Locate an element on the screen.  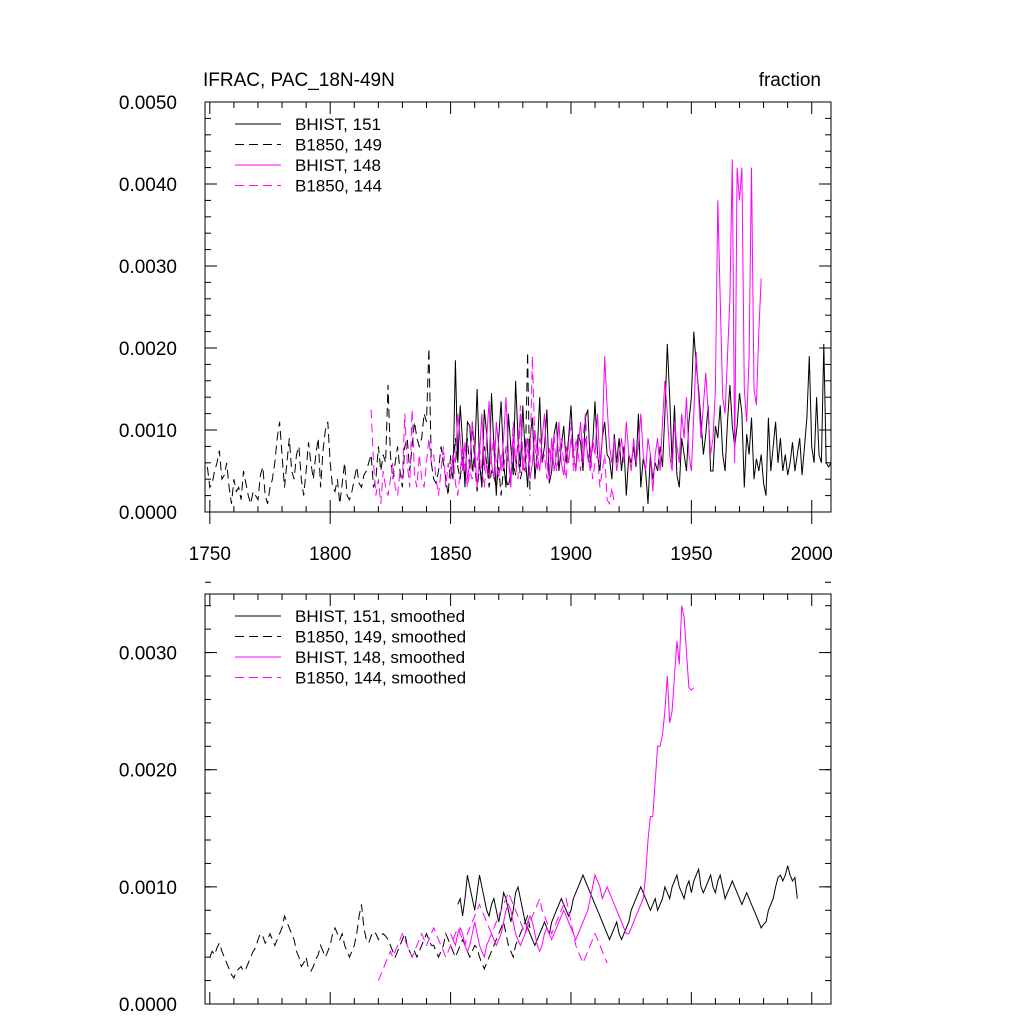
legend-label: BHIST, 151 is located at coordinates (338, 124).